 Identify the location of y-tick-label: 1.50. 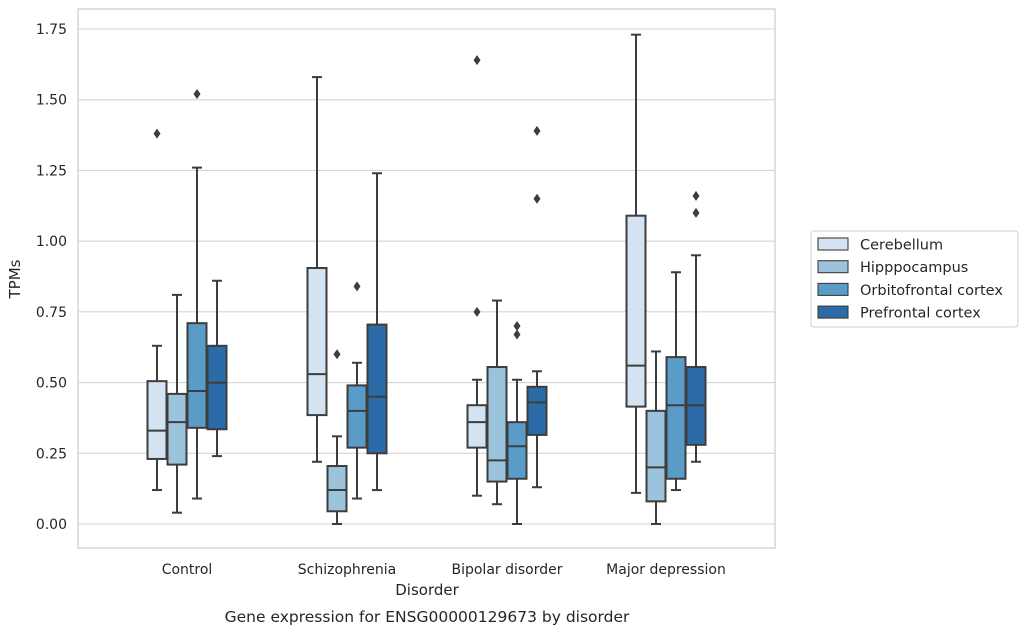
(51, 101).